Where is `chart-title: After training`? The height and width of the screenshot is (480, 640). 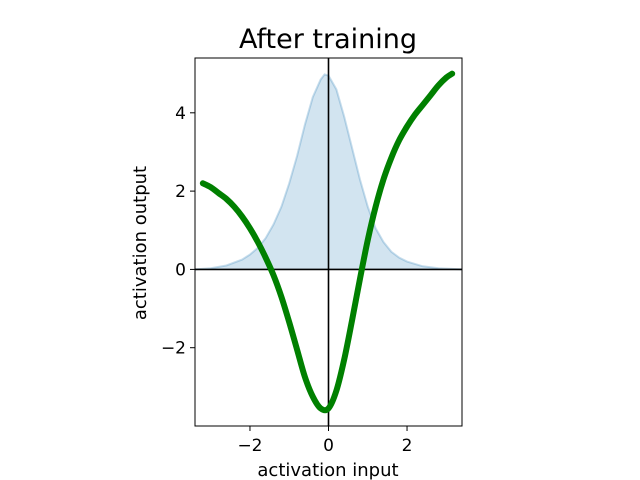
chart-title: After training is located at coordinates (328, 39).